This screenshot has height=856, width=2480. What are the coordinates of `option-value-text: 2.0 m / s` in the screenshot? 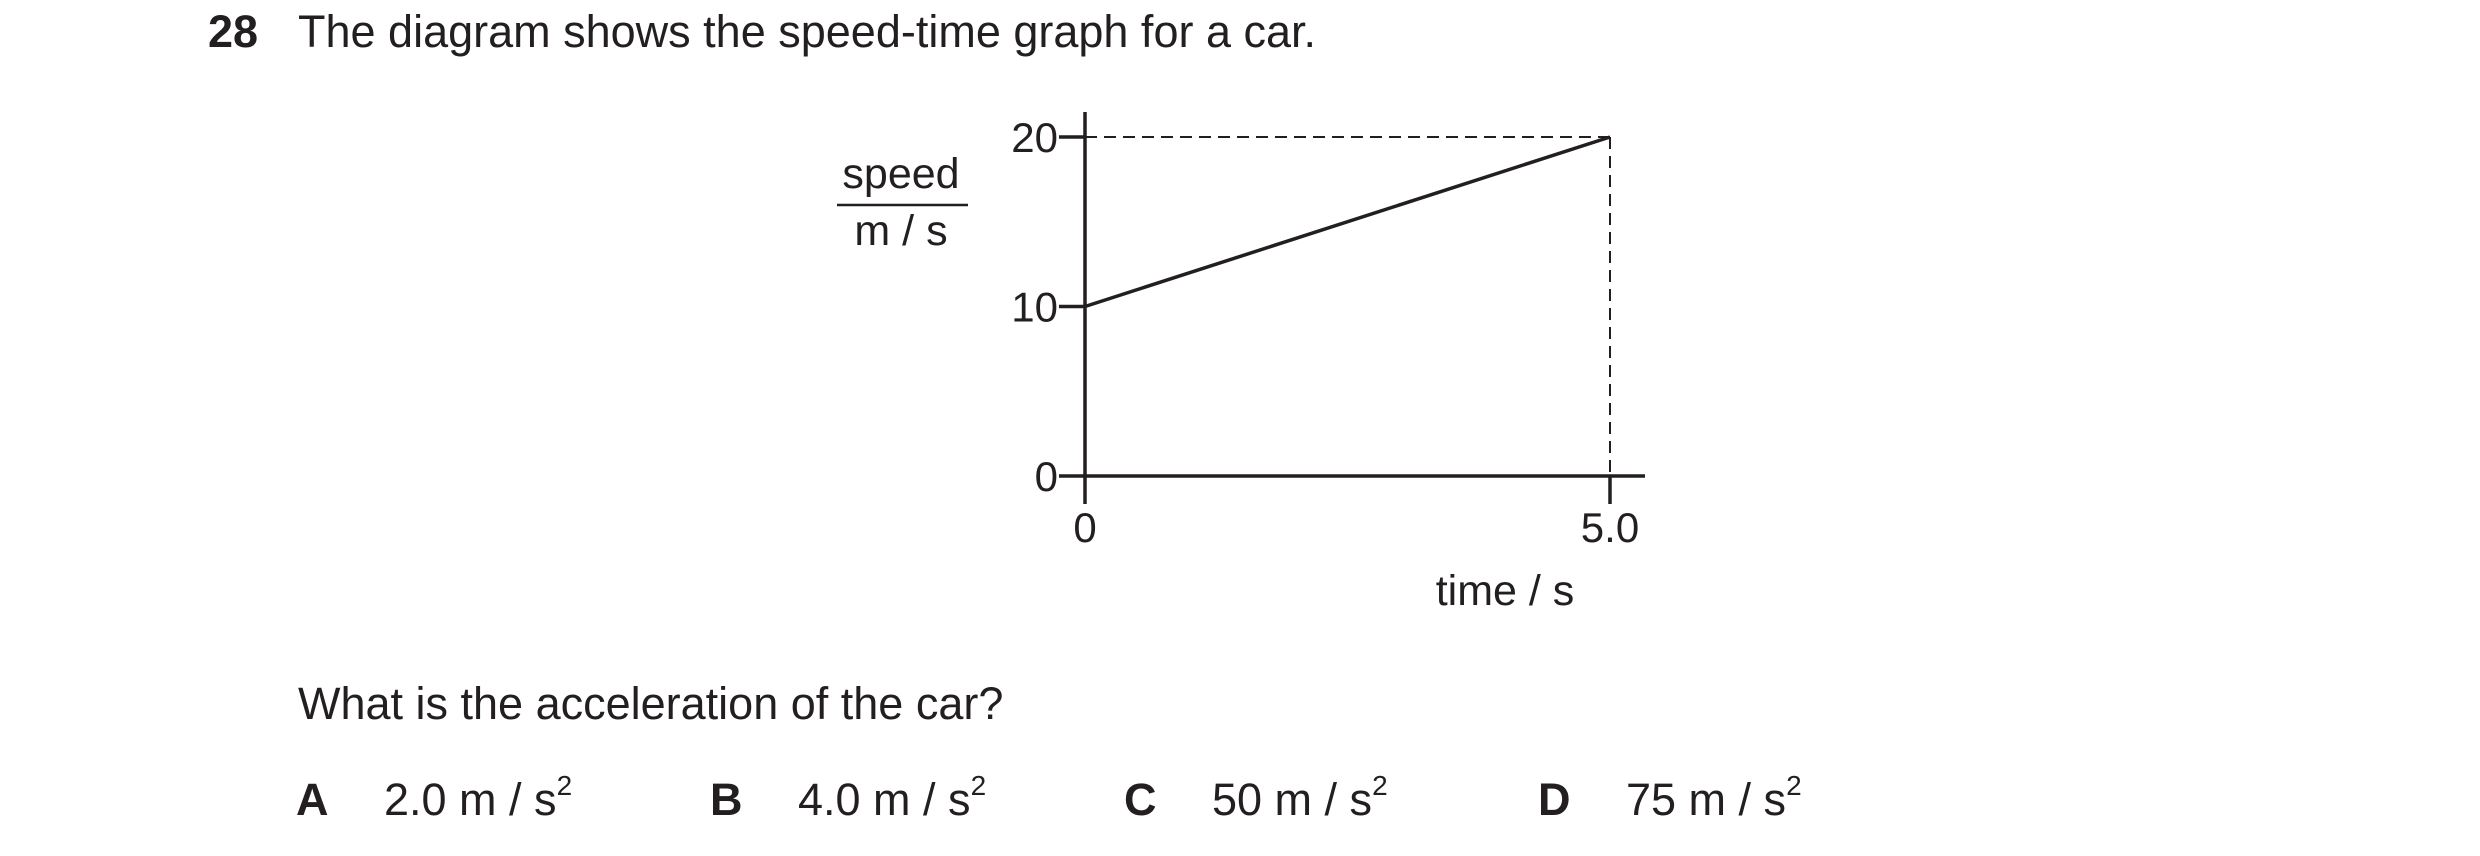 It's located at (470, 799).